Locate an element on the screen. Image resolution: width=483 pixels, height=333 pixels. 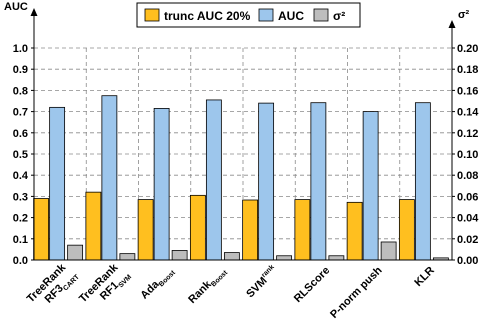
legend-label: AUC is located at coordinates (291, 16).